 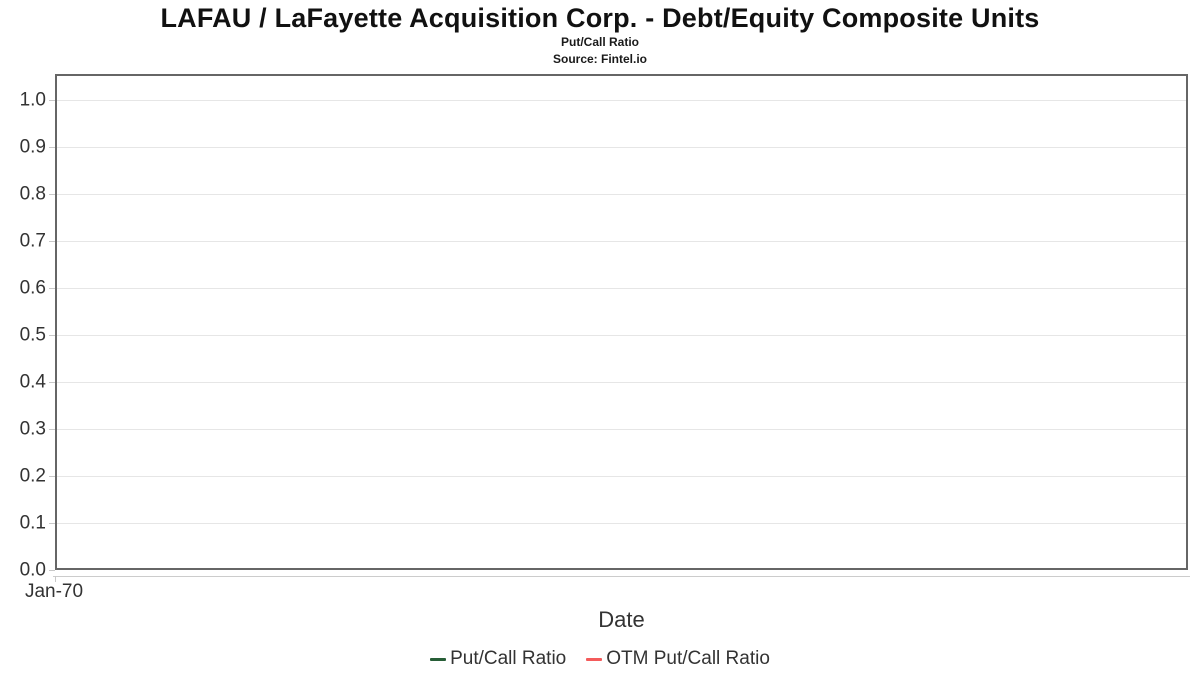 I want to click on y-tick-label: 0.2, so click(x=32, y=476).